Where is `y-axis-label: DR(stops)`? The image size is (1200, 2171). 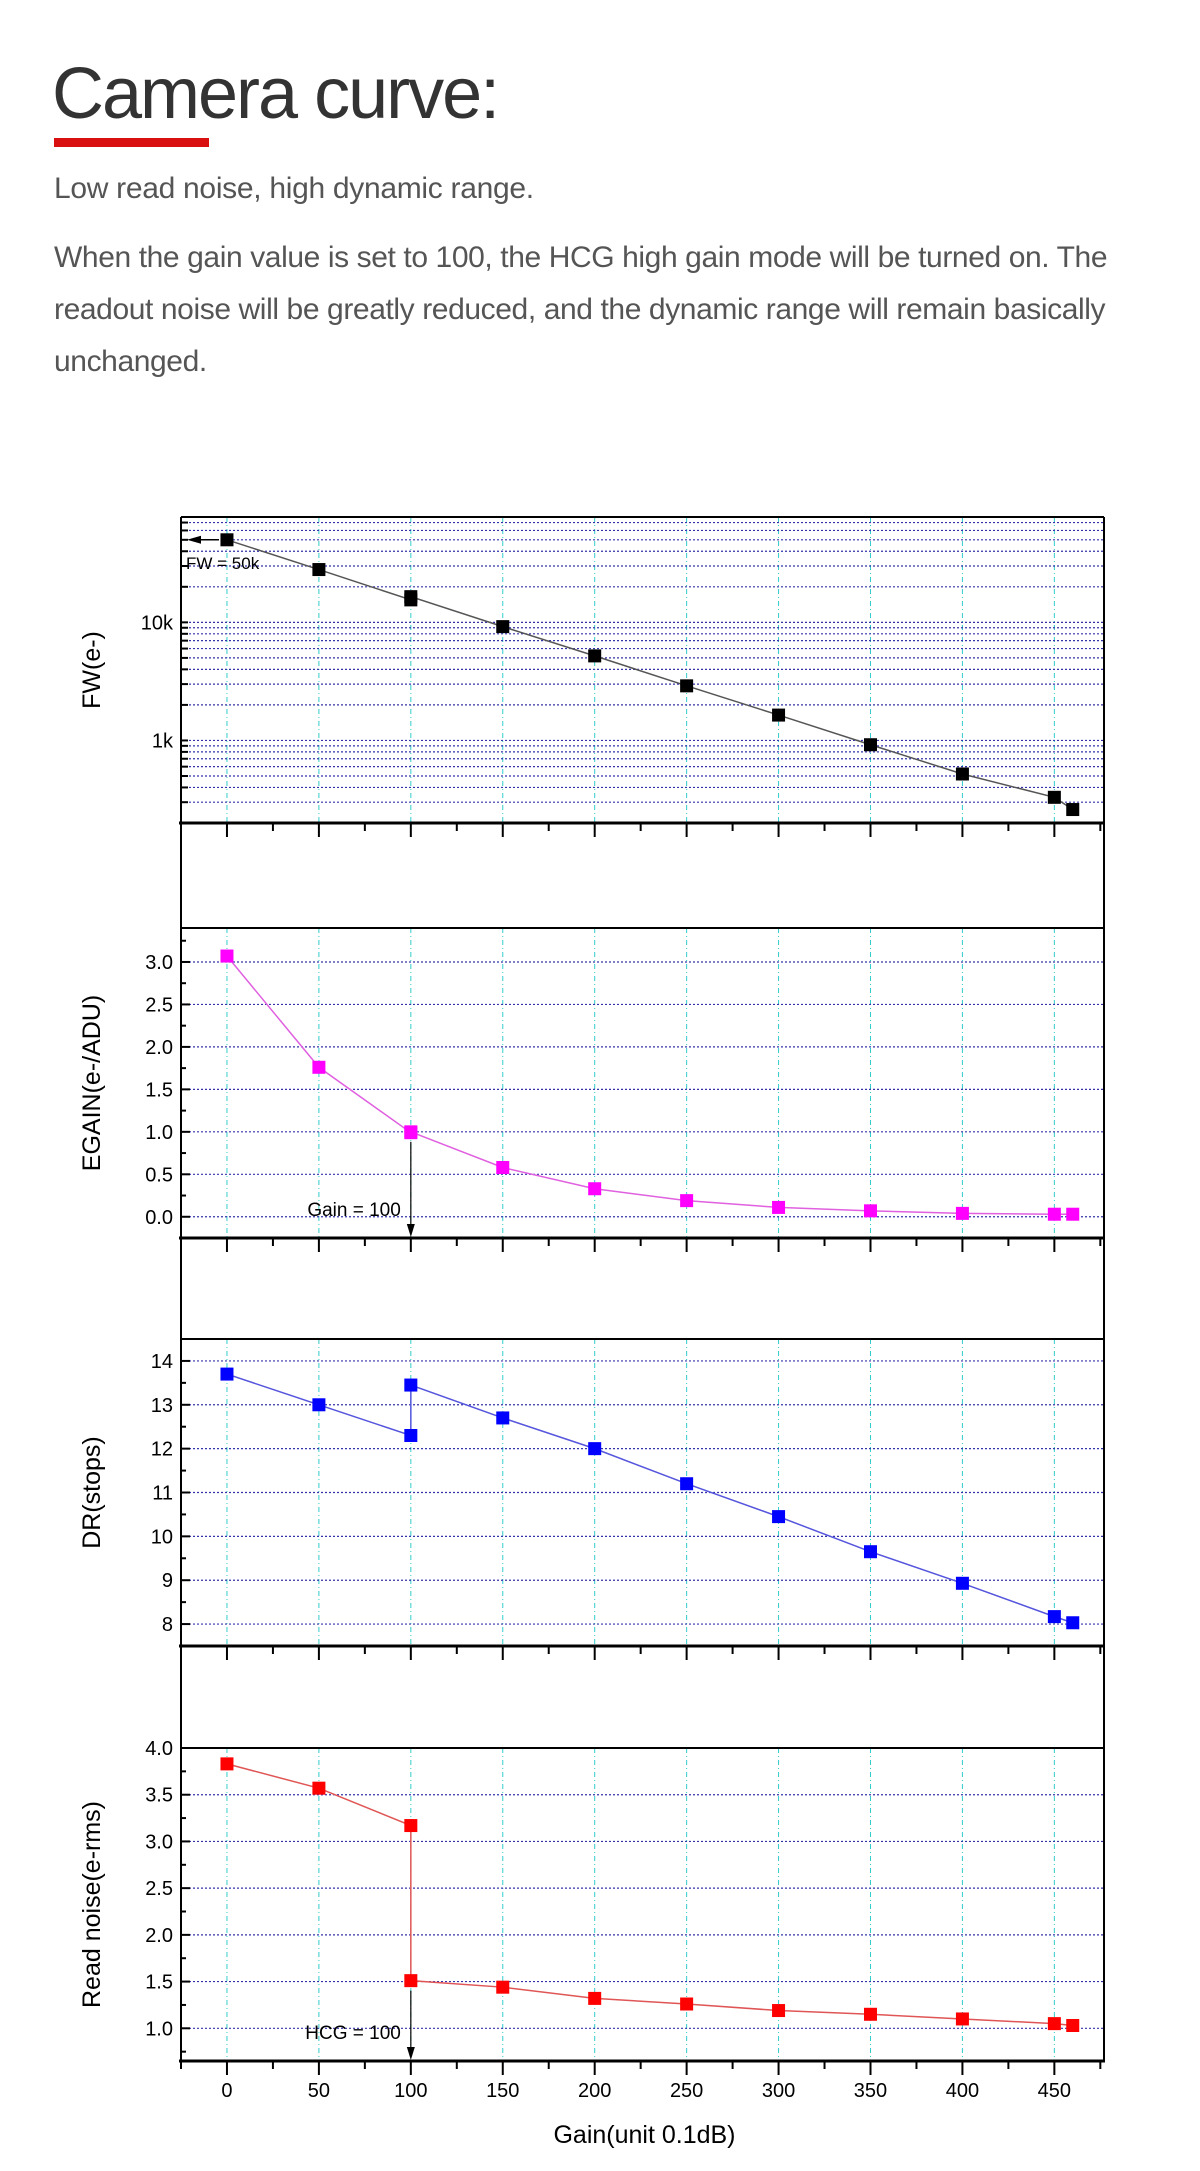
y-axis-label: DR(stops) is located at coordinates (92, 1492).